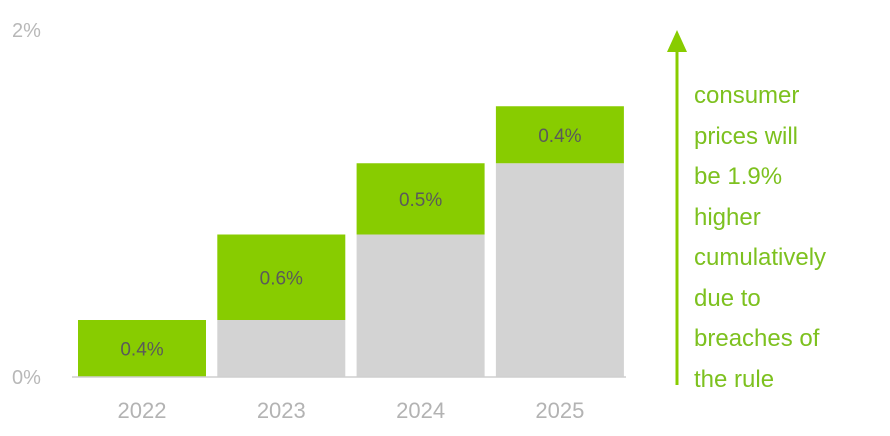  What do you see at coordinates (760, 257) in the screenshot?
I see `annotation-line: cumulatively` at bounding box center [760, 257].